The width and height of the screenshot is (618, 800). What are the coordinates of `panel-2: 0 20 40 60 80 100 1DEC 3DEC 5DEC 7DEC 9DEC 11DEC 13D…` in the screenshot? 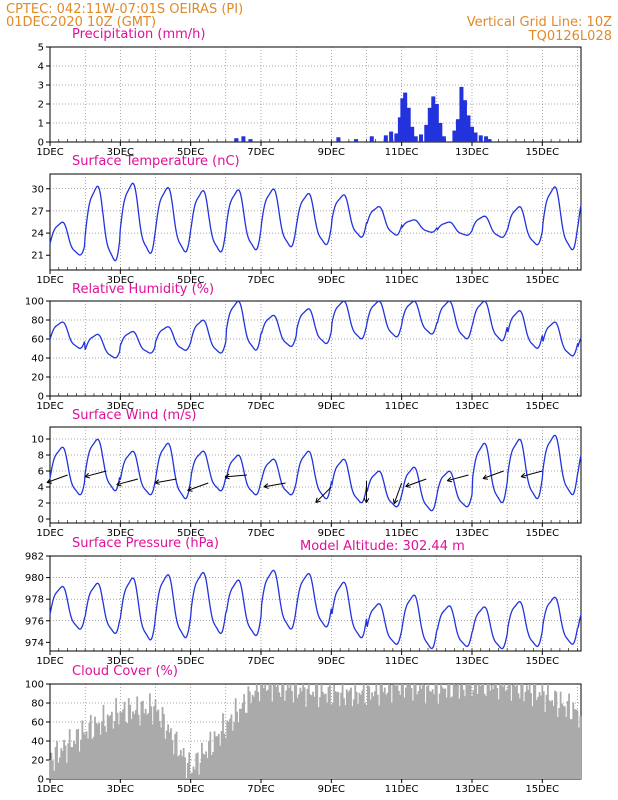 It's located at (303, 347).